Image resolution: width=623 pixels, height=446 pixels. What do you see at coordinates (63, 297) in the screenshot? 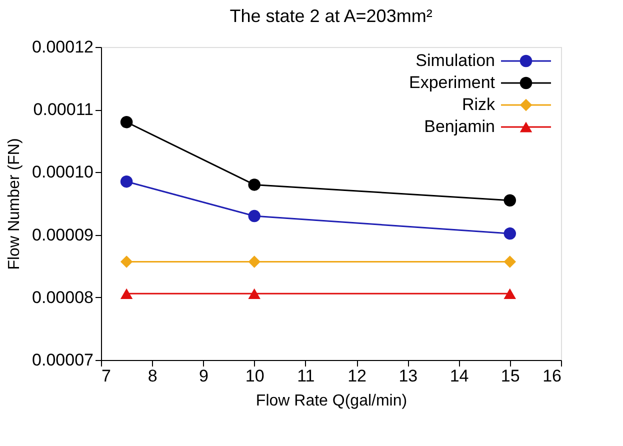
I see `y-tick-label: 0.00008` at bounding box center [63, 297].